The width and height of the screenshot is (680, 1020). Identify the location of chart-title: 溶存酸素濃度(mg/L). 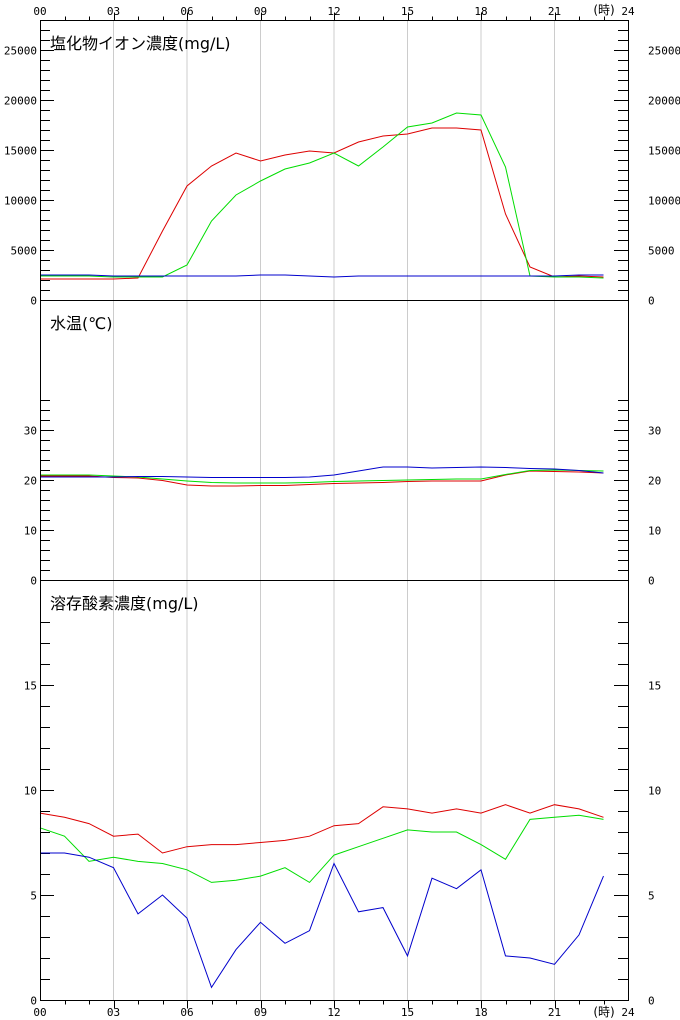
(124, 603).